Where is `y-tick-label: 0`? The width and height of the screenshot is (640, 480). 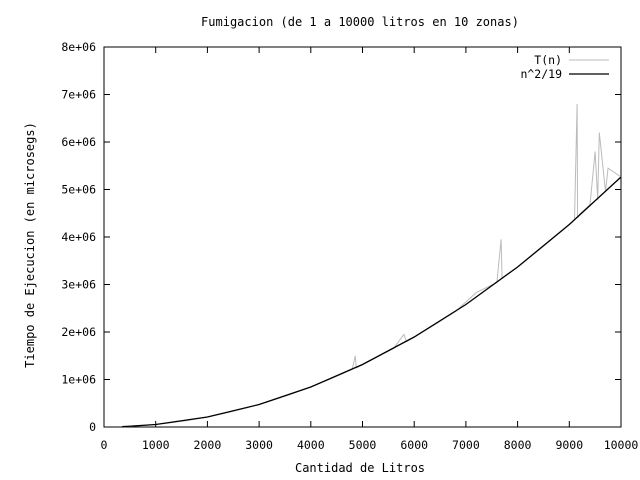 y-tick-label: 0 is located at coordinates (92, 427).